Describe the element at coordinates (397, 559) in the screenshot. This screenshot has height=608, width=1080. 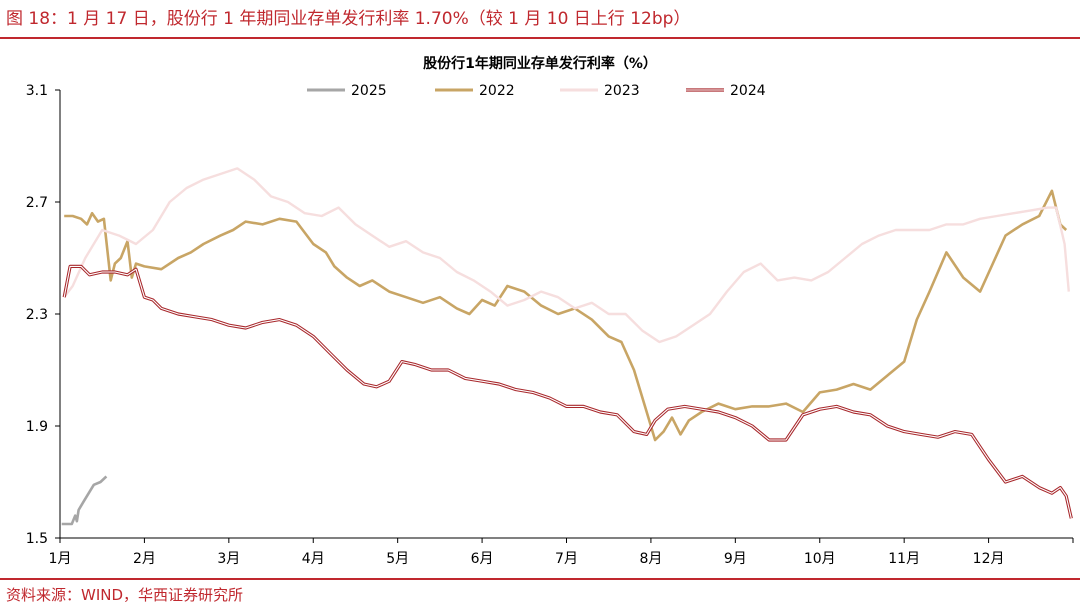
I see `x-tick-label: 5月` at that location.